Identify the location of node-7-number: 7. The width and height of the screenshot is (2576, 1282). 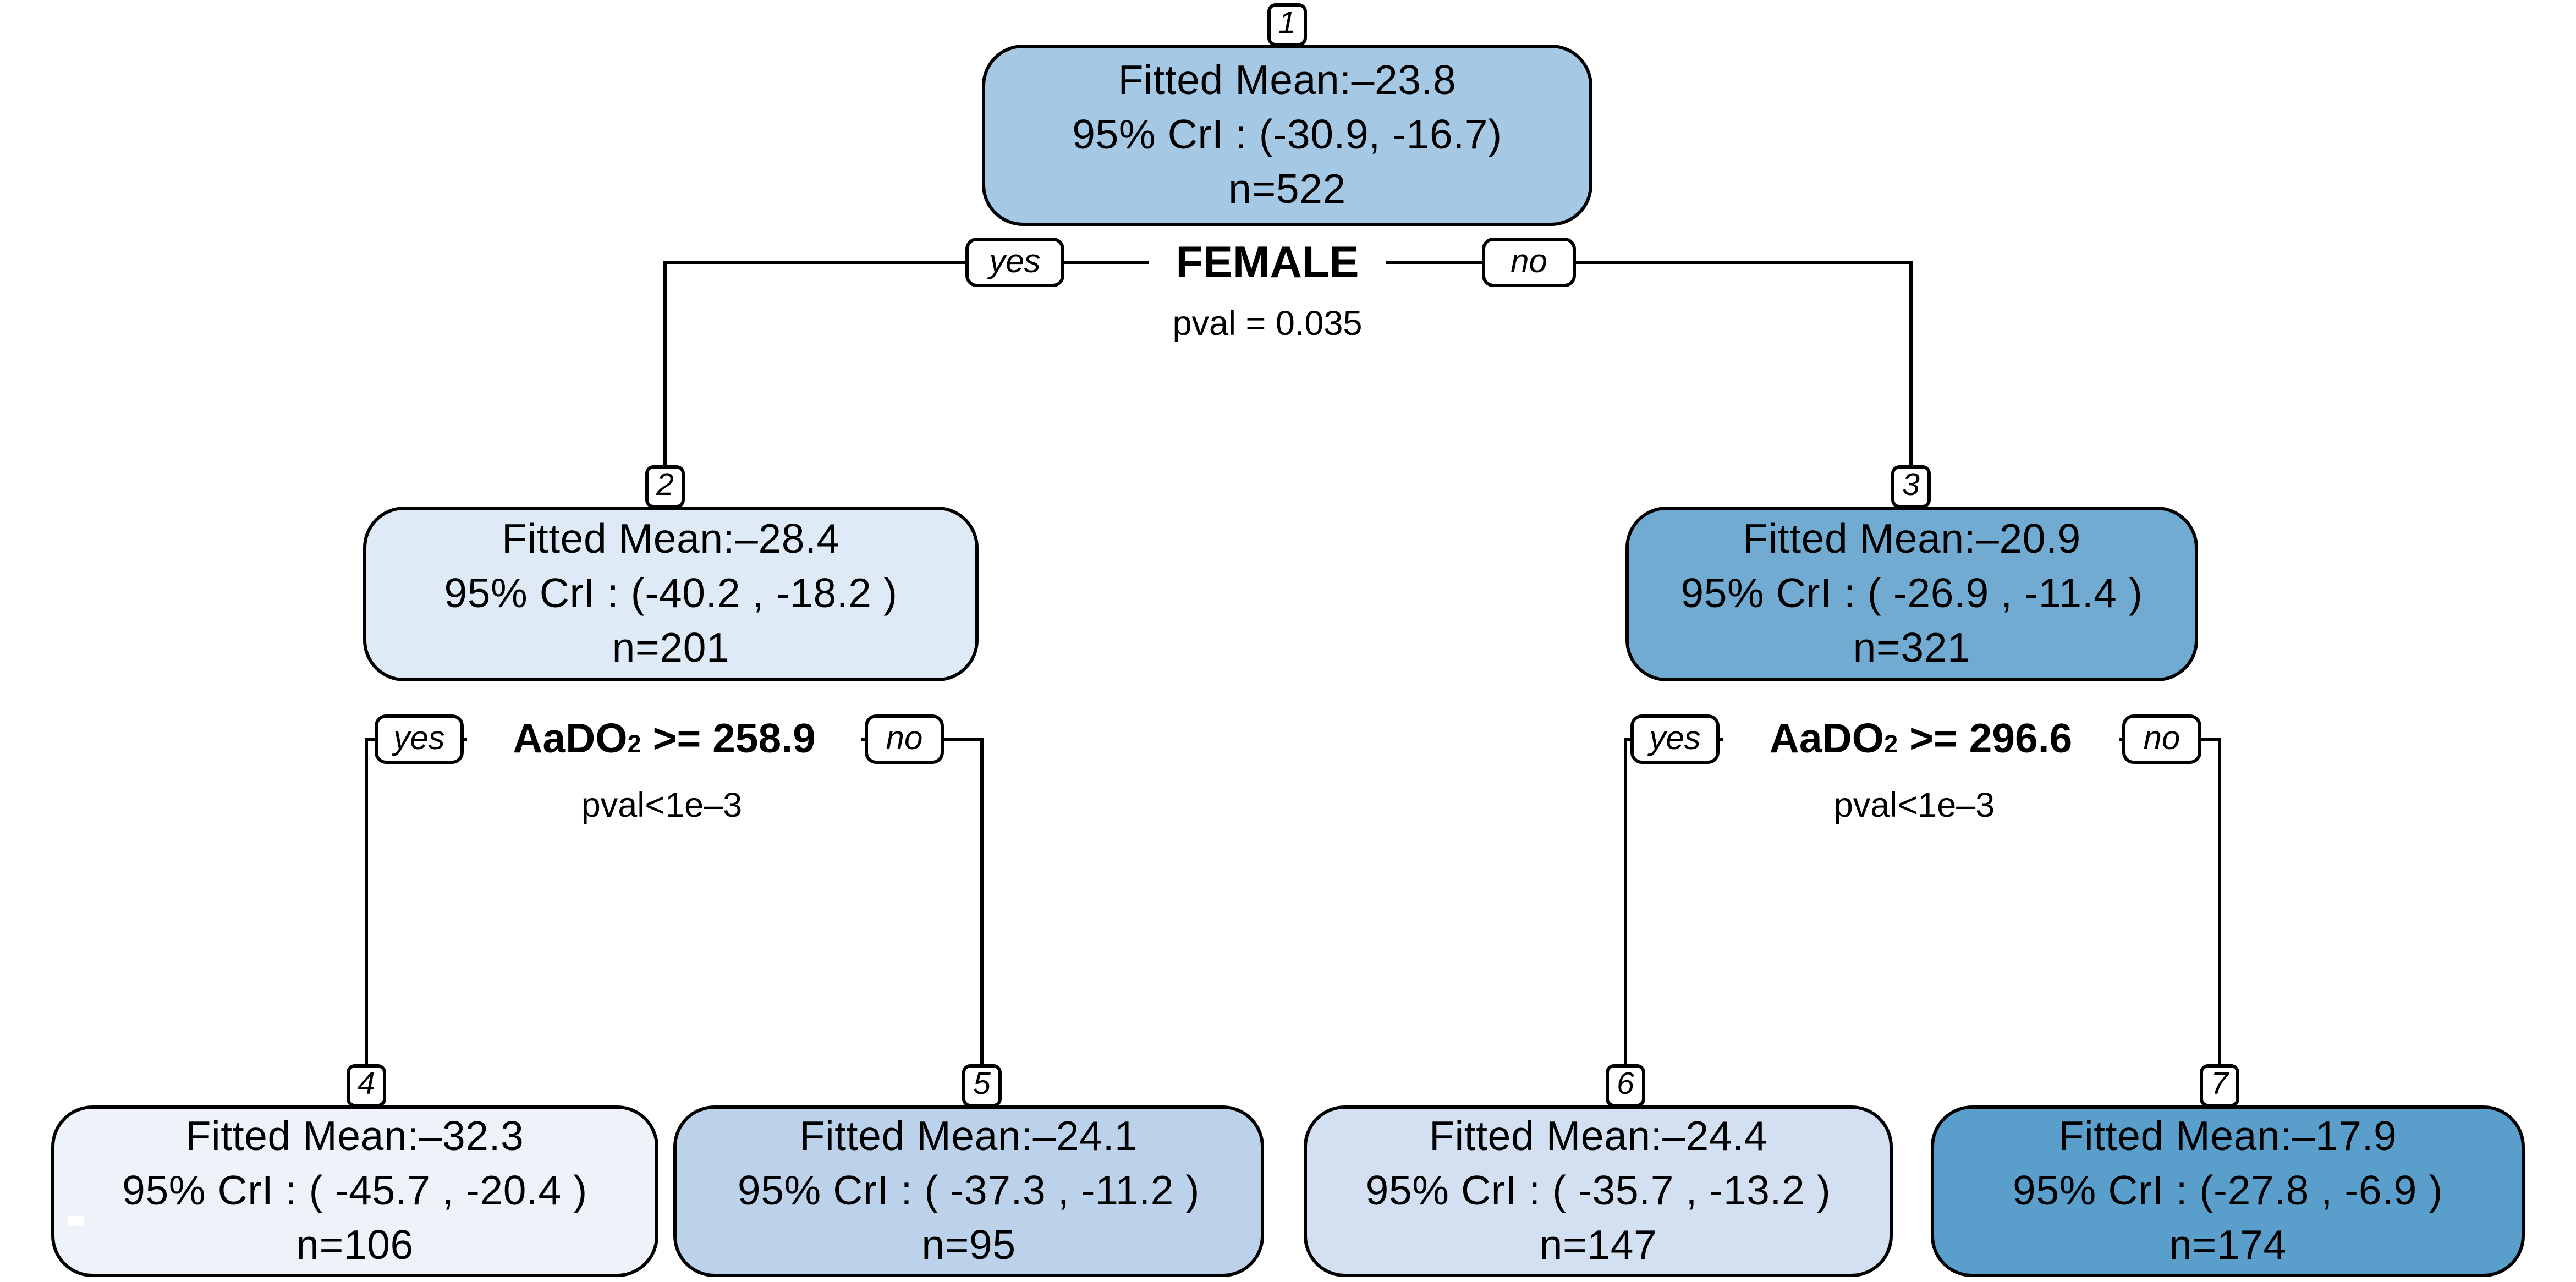
(2219, 1085).